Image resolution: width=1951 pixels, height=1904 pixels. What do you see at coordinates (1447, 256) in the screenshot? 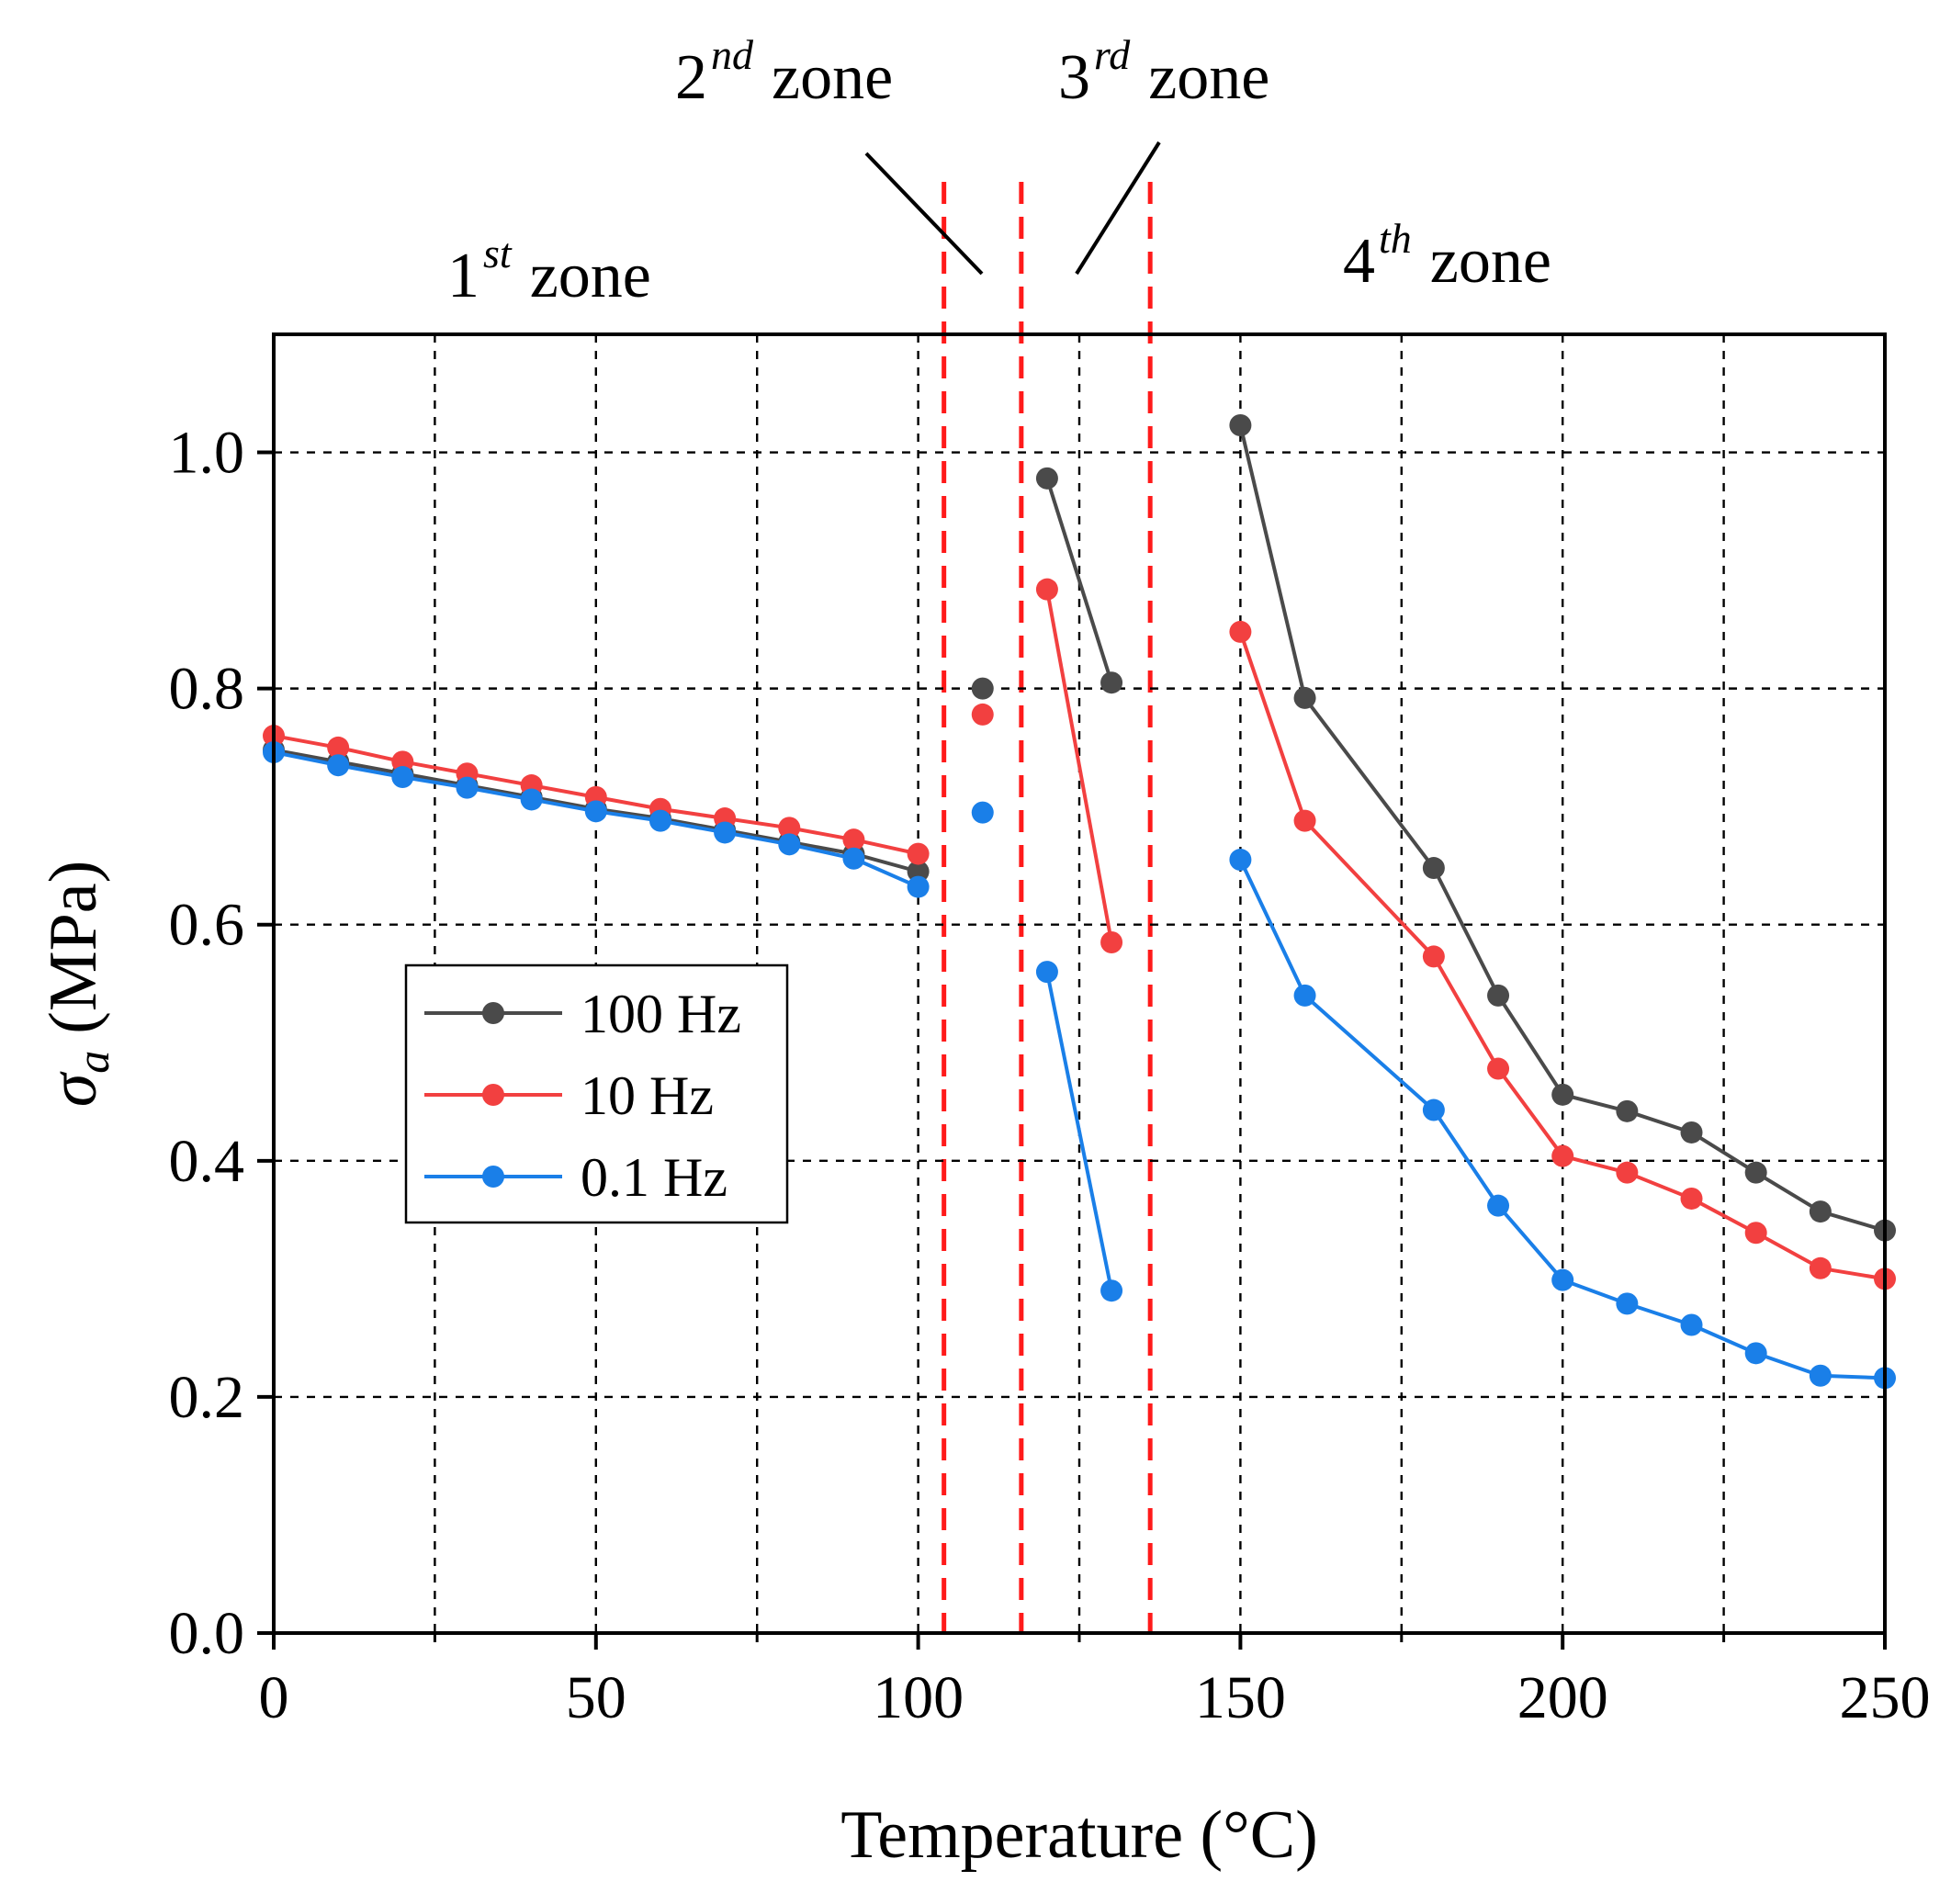
I see `zone-4-label: 4th zone` at bounding box center [1447, 256].